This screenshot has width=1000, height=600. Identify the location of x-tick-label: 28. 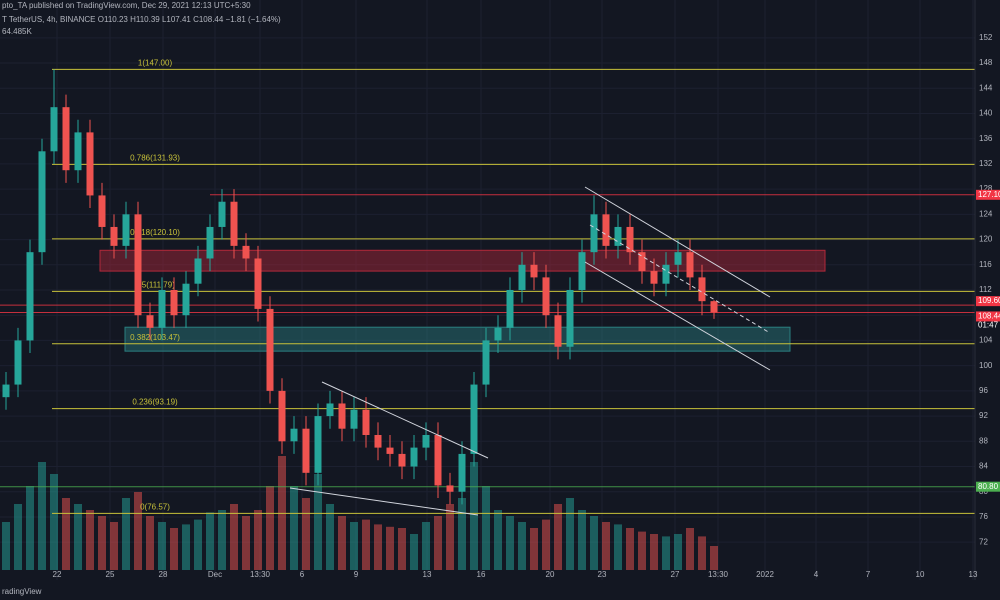
(163, 574).